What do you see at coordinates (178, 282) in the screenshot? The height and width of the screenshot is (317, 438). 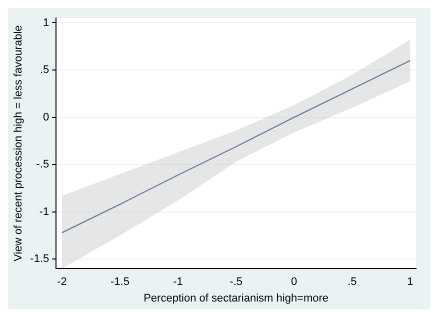 I see `x-tick-label: -1` at bounding box center [178, 282].